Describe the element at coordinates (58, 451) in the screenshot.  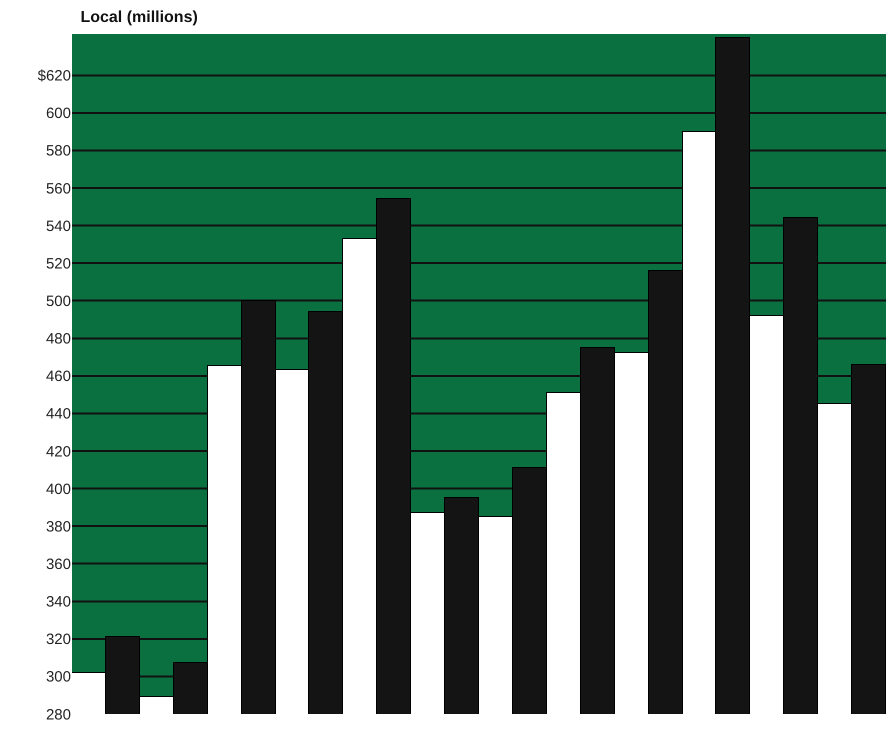
I see `y-tick-label: 420` at that location.